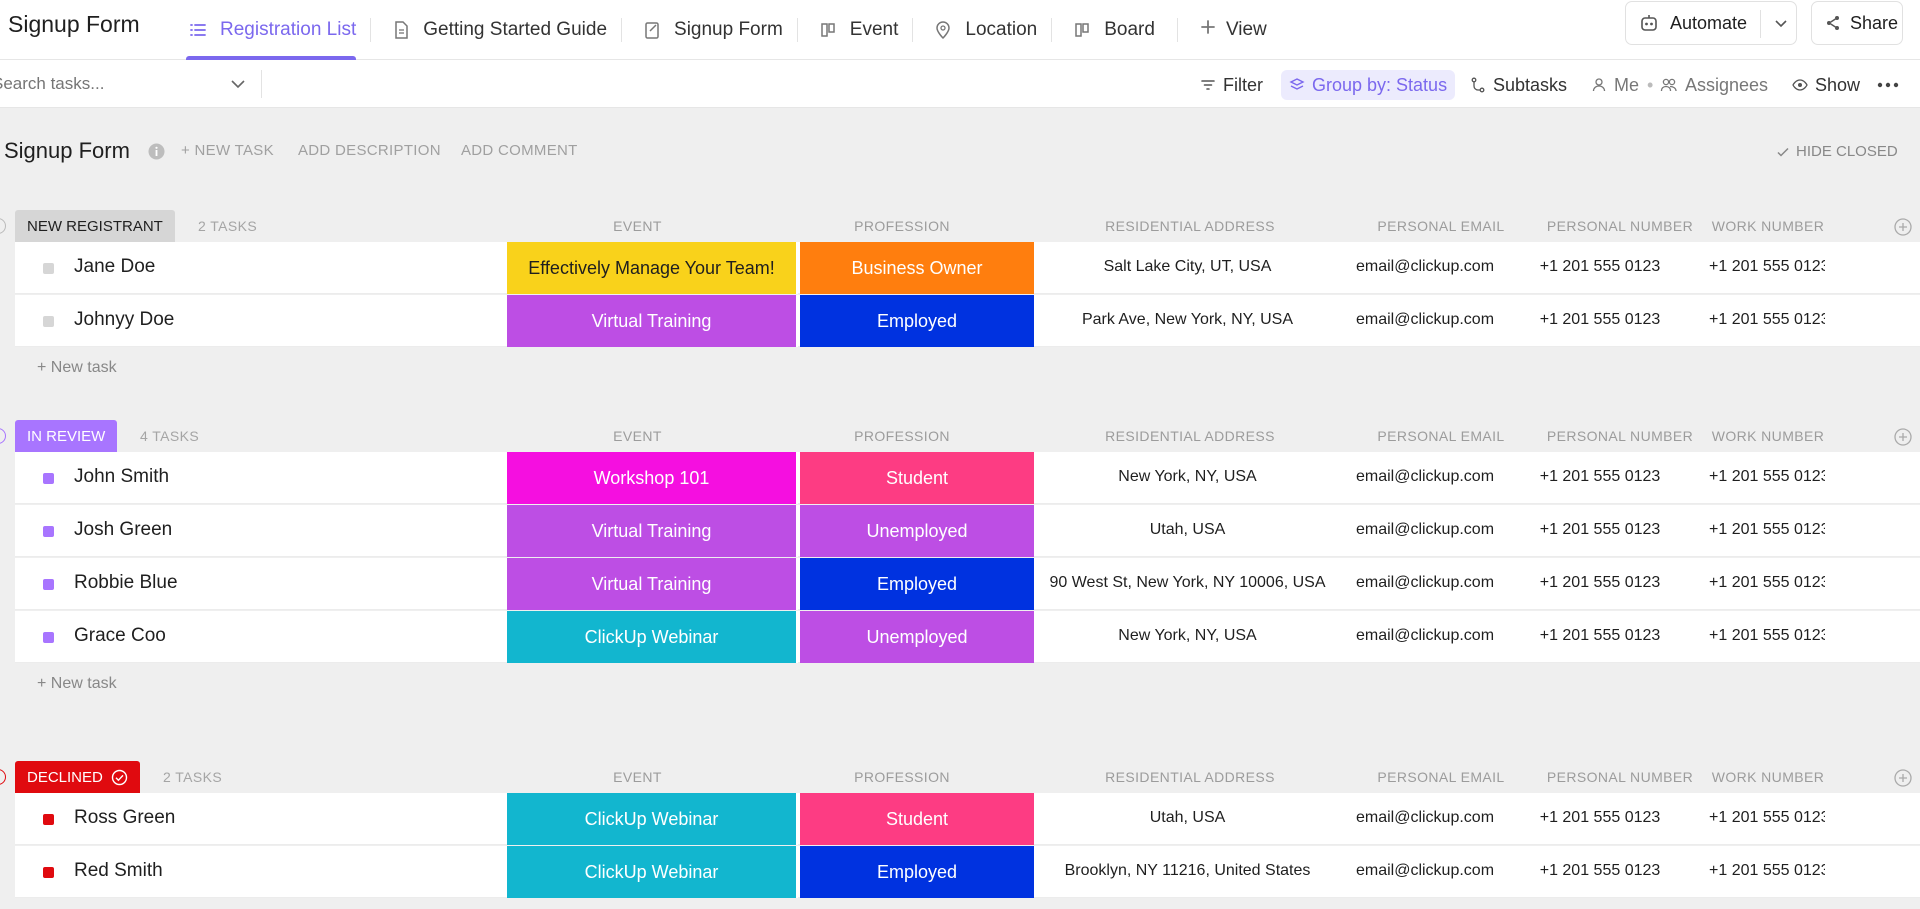  I want to click on tab-board: Board, so click(1110, 30).